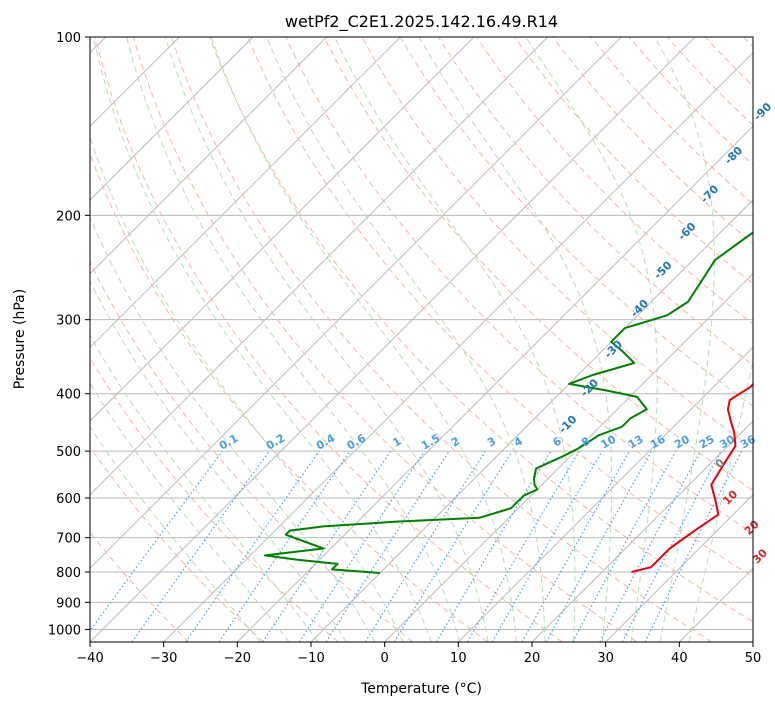 The image size is (775, 708). What do you see at coordinates (385, 658) in the screenshot?
I see `x-tick-label: 0` at bounding box center [385, 658].